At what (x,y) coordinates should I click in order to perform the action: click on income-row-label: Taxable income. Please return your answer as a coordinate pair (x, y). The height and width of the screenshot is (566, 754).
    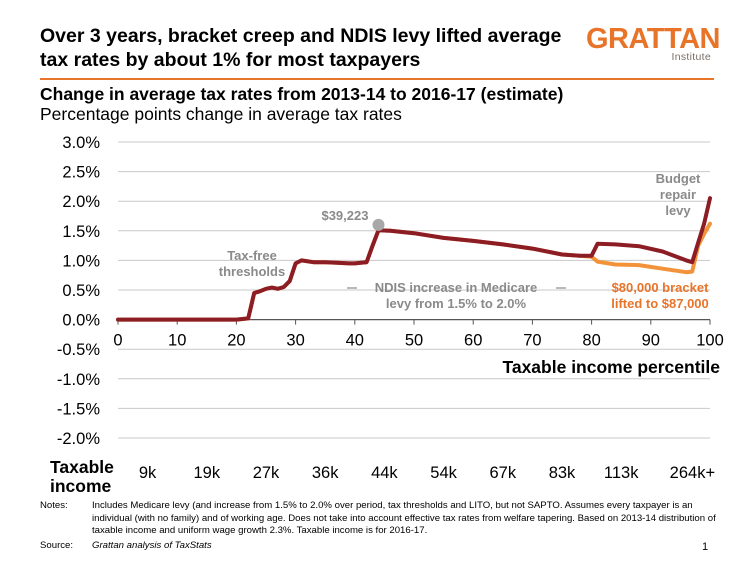
    Looking at the image, I should click on (82, 476).